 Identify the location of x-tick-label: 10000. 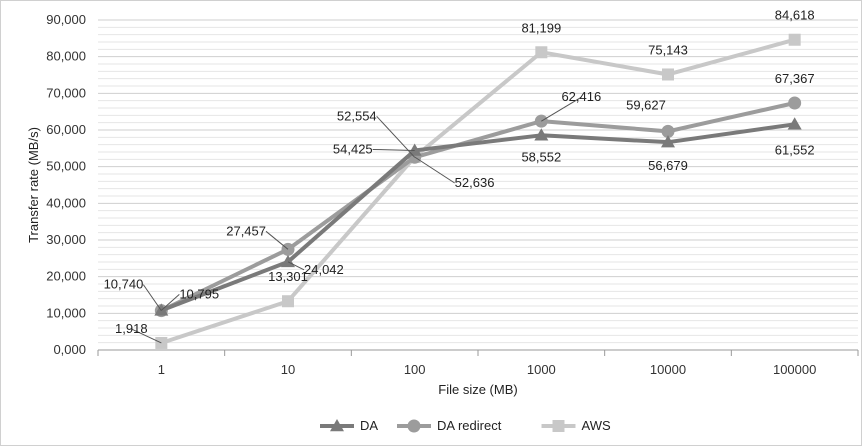
(668, 369).